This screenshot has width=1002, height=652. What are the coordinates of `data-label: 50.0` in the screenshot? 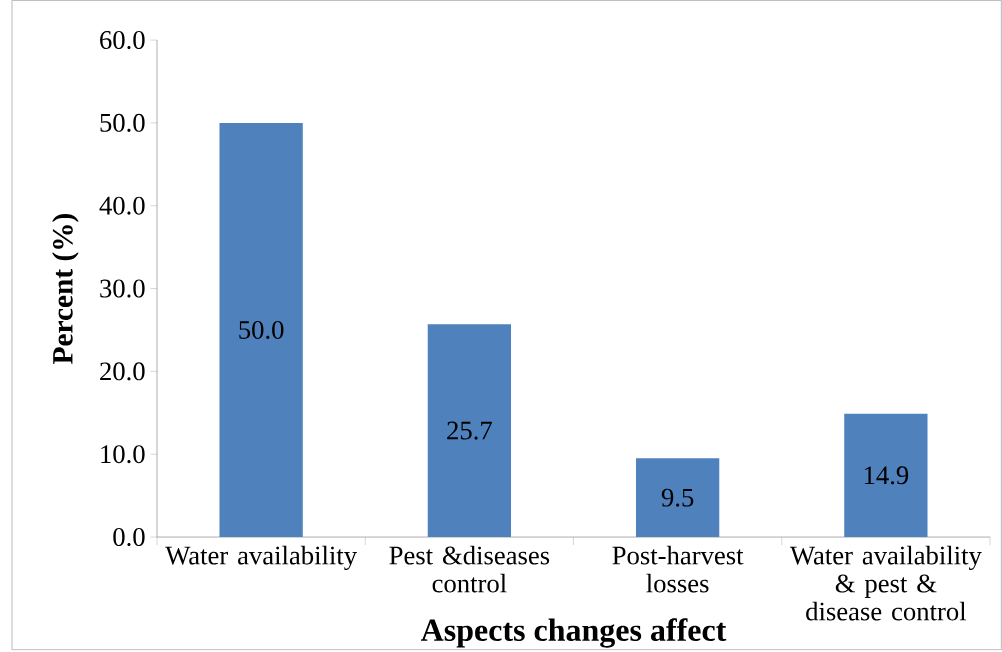 It's located at (261, 329).